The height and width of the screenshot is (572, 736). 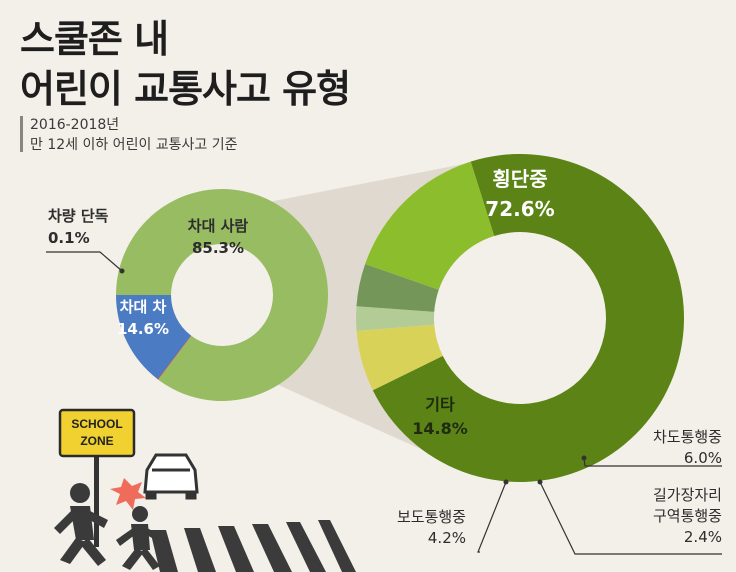 I want to click on label-기타: 기타, so click(x=440, y=404).